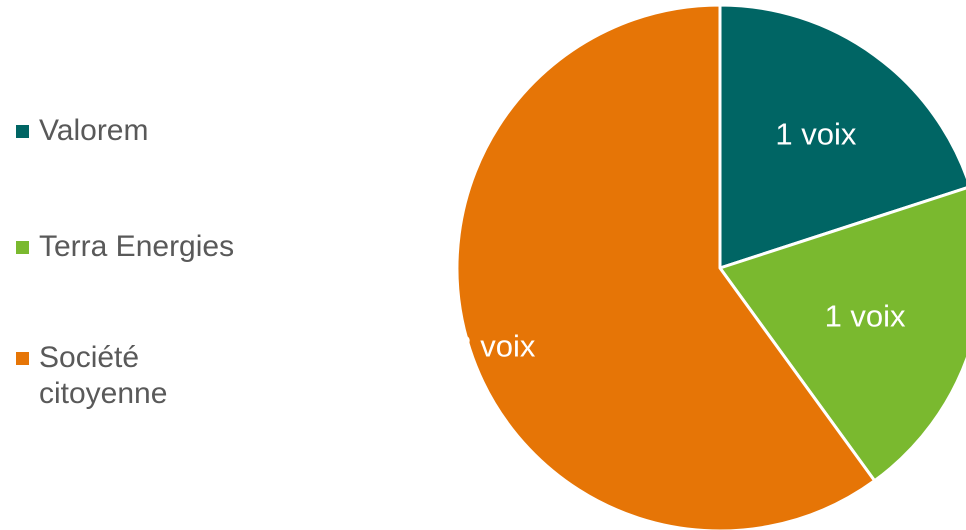 This screenshot has width=966, height=530. Describe the element at coordinates (103, 375) in the screenshot. I see `legend-label-societe-citoyenne: Société citoyenne` at that location.